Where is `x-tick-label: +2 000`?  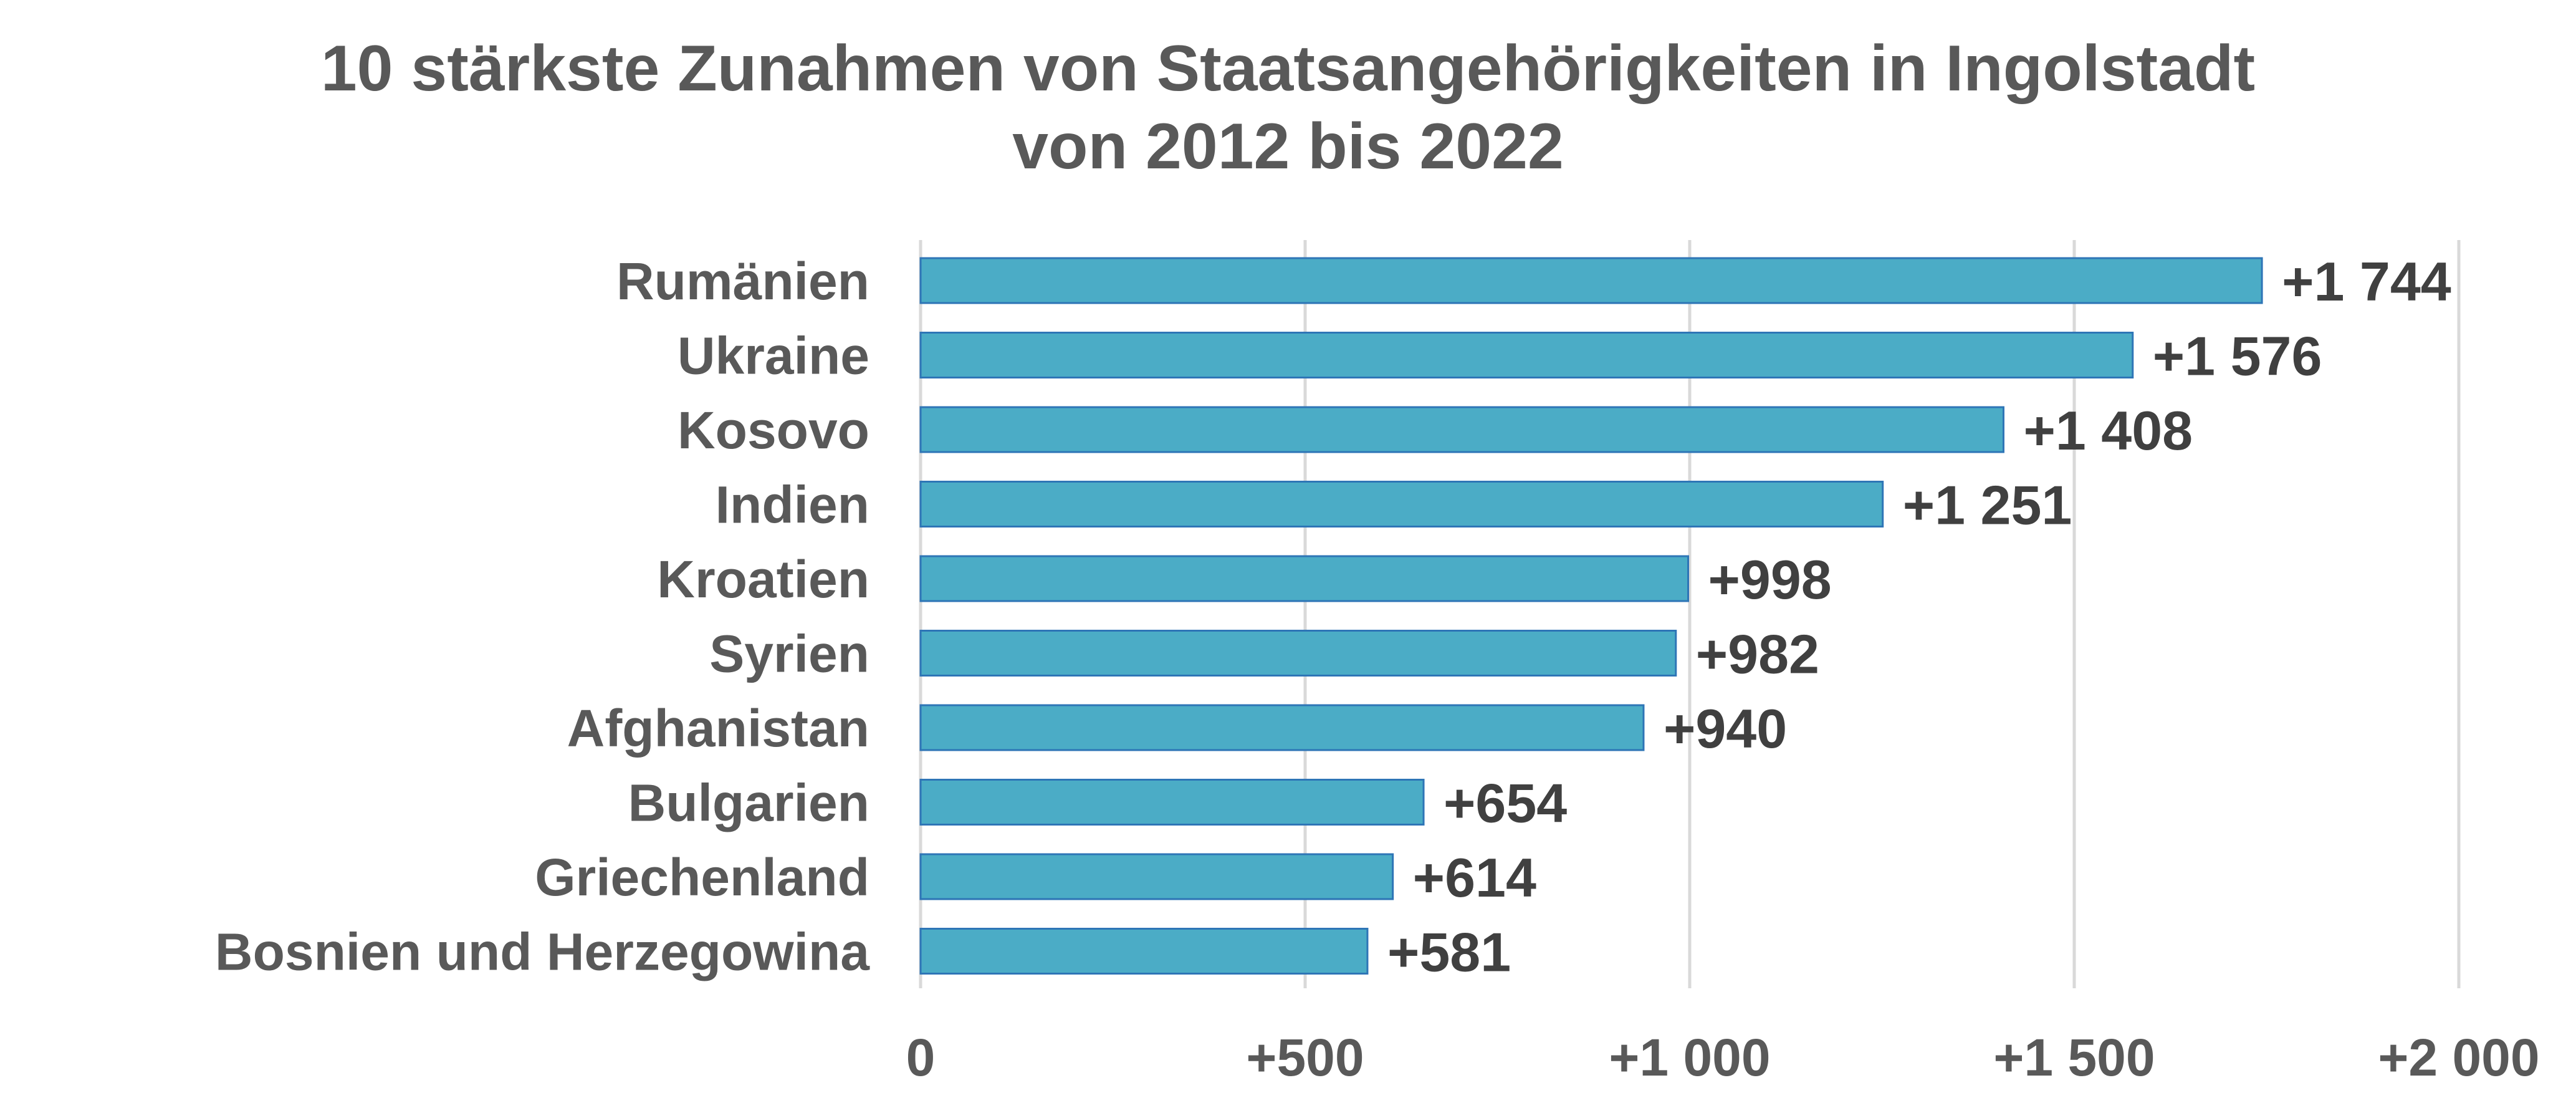 x-tick-label: +2 000 is located at coordinates (2459, 1057).